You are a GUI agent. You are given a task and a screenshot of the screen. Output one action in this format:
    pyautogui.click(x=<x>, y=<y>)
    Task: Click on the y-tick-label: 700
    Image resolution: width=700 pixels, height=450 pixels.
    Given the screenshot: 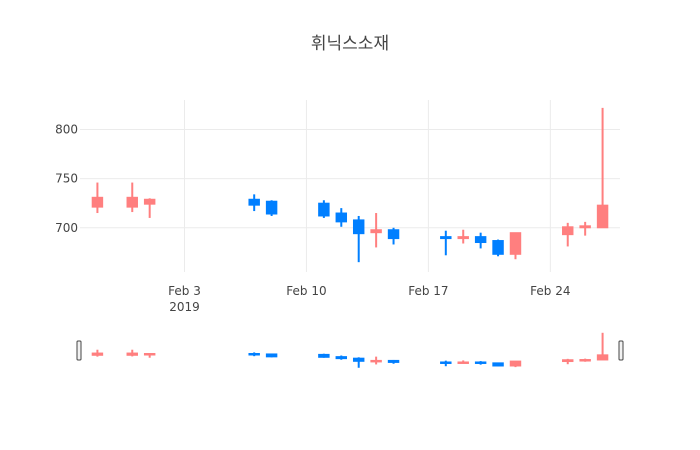 What is the action you would take?
    pyautogui.click(x=66, y=228)
    